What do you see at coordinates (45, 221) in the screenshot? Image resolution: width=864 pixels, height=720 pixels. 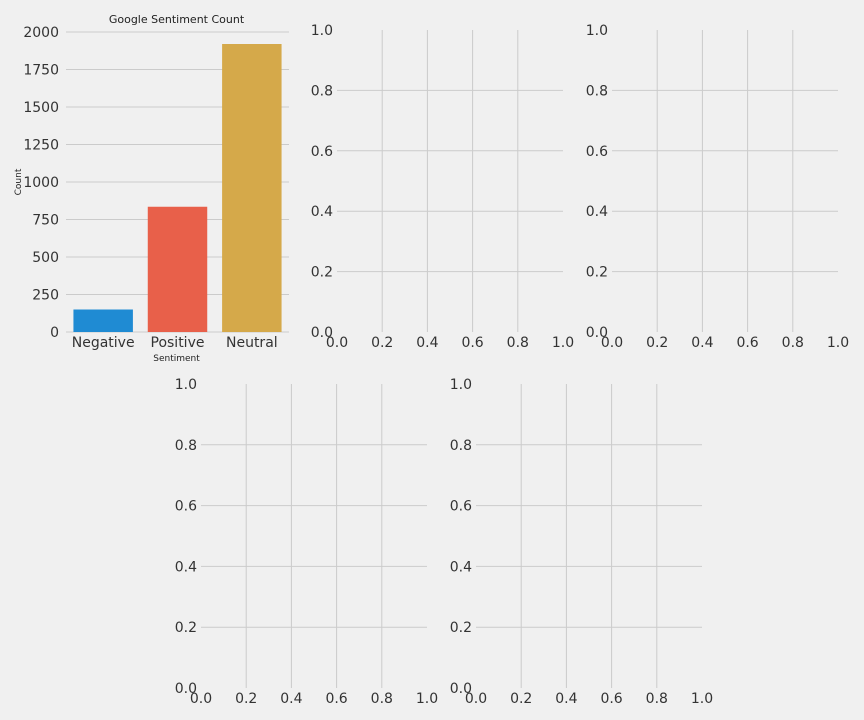 I see `y-tick-label: 750` at bounding box center [45, 221].